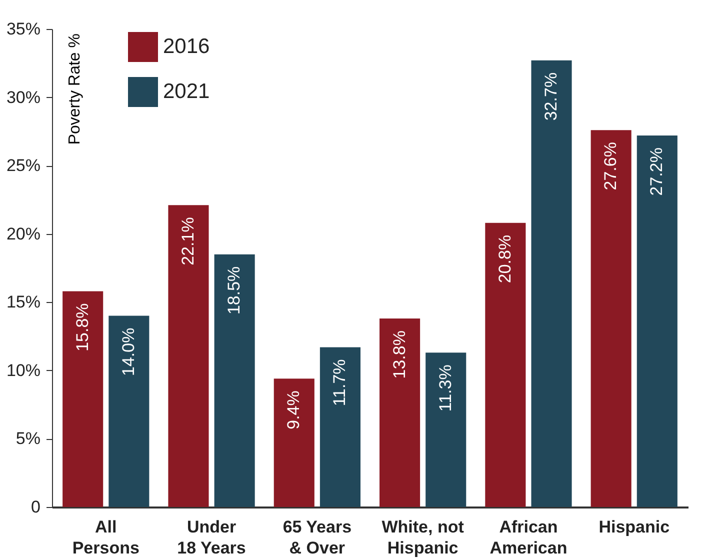  Describe the element at coordinates (23, 29) in the screenshot. I see `y-tick-label: 35%` at that location.